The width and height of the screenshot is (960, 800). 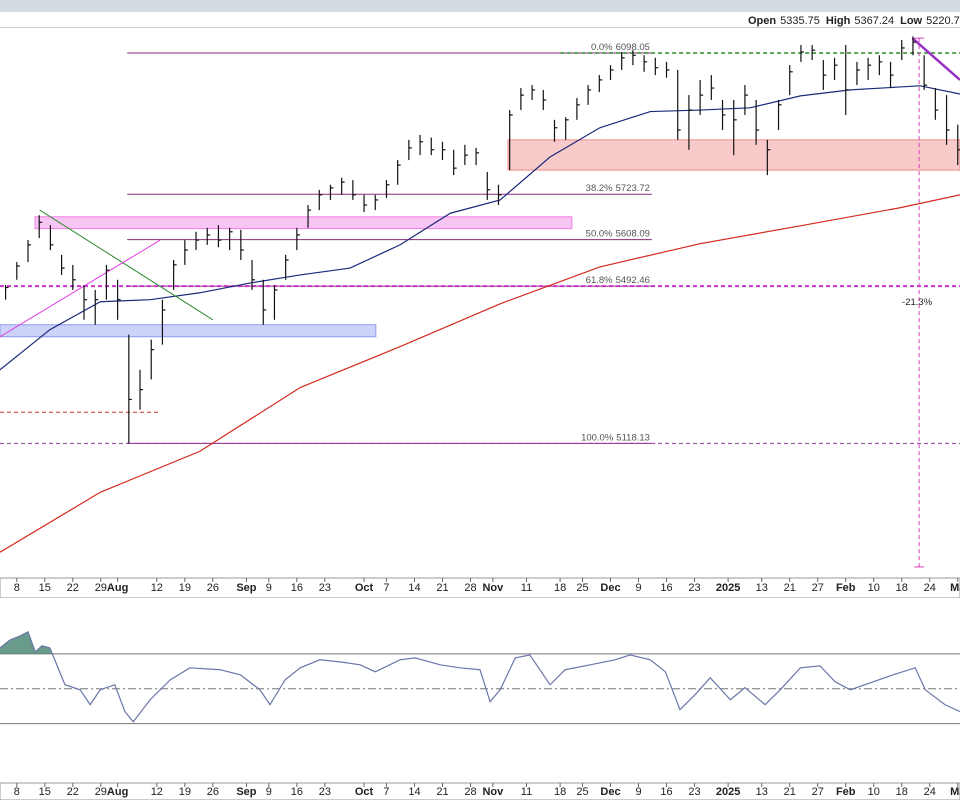 I want to click on fib-price: 5118.13, so click(x=633, y=437).